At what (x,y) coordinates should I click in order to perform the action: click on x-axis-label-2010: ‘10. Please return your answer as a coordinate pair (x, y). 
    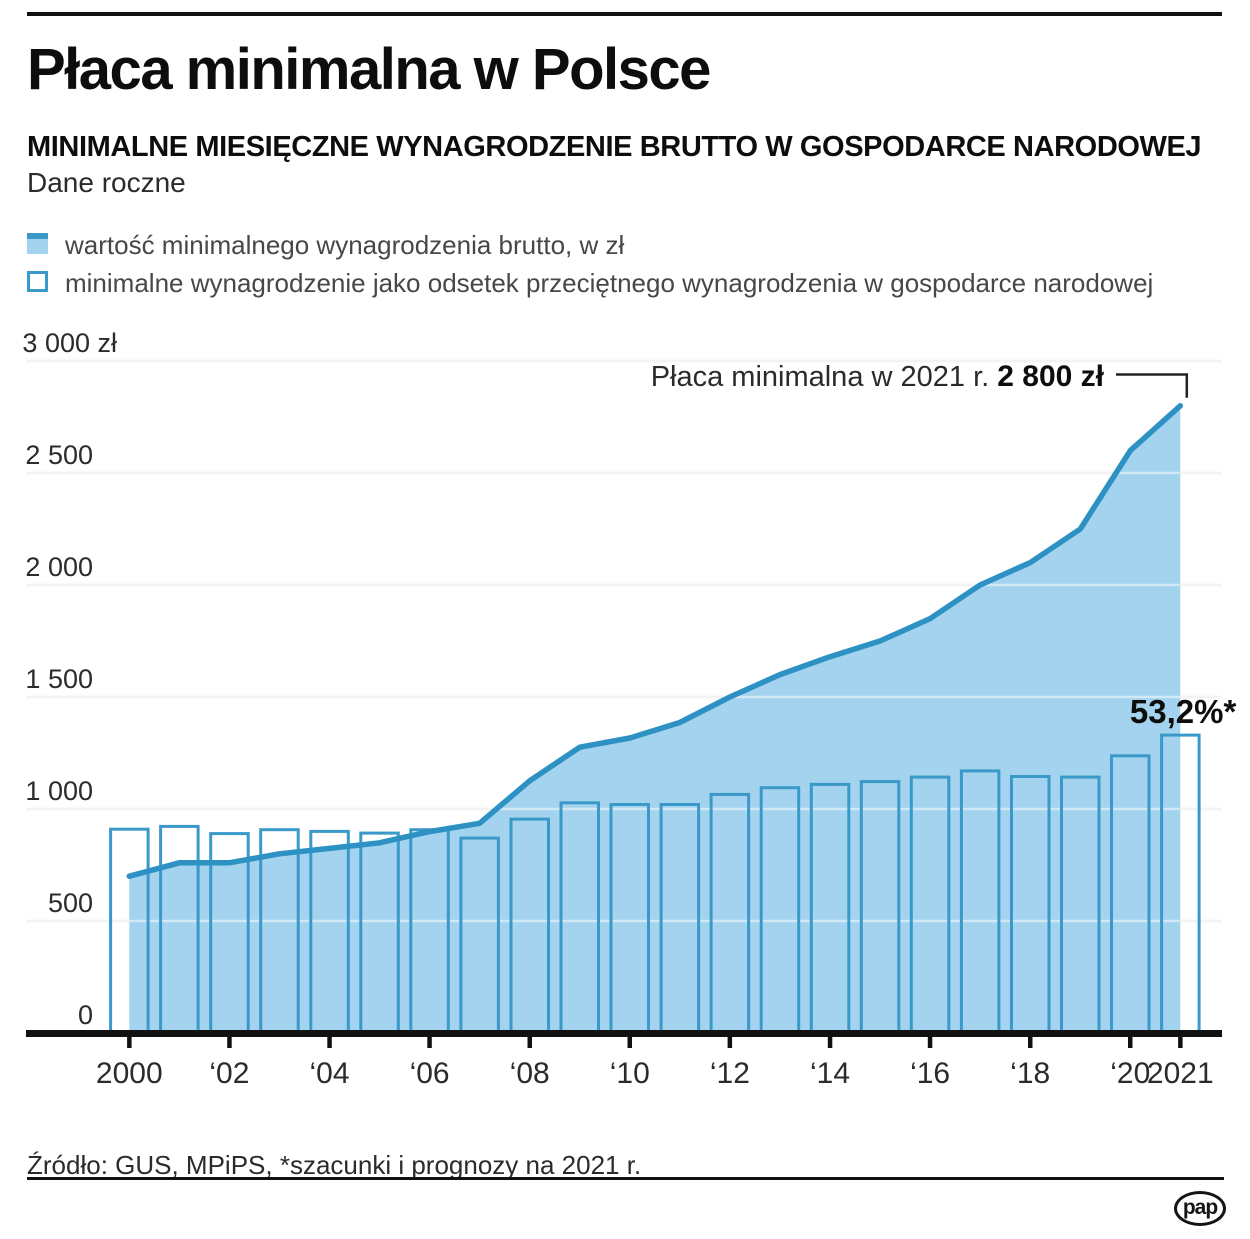
    Looking at the image, I should click on (630, 1073).